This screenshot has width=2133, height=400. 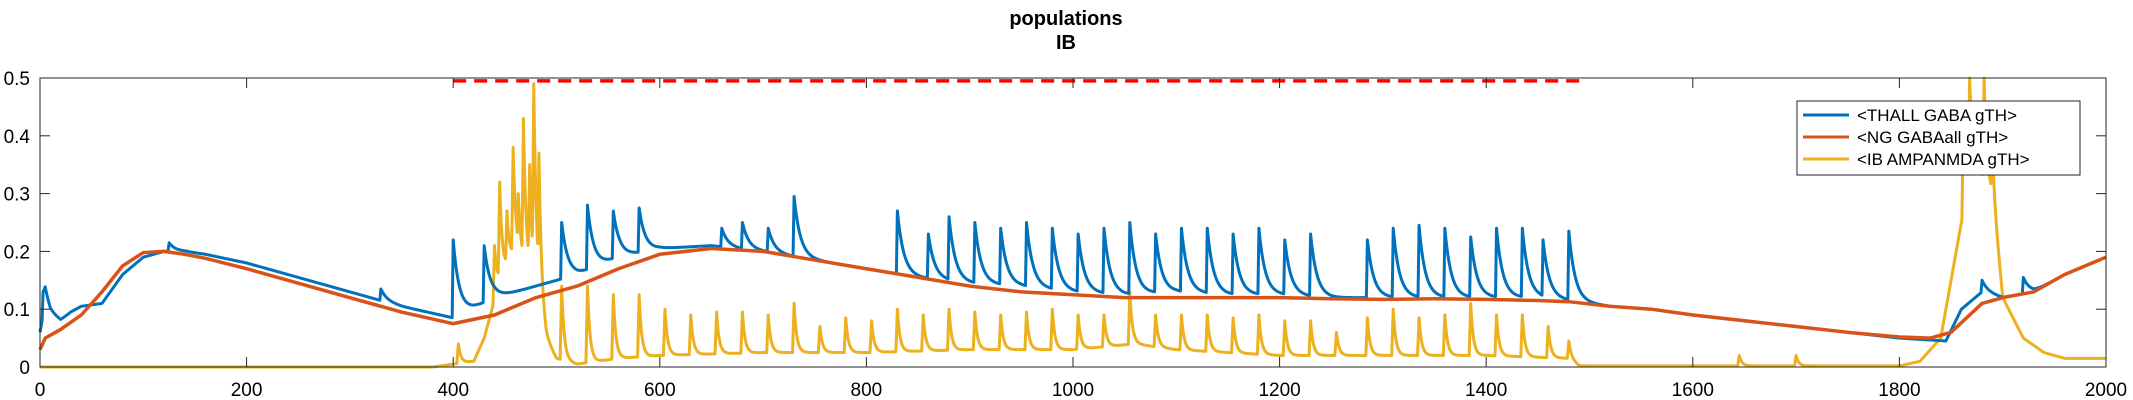 What do you see at coordinates (40, 390) in the screenshot?
I see `x-tick-label: 0` at bounding box center [40, 390].